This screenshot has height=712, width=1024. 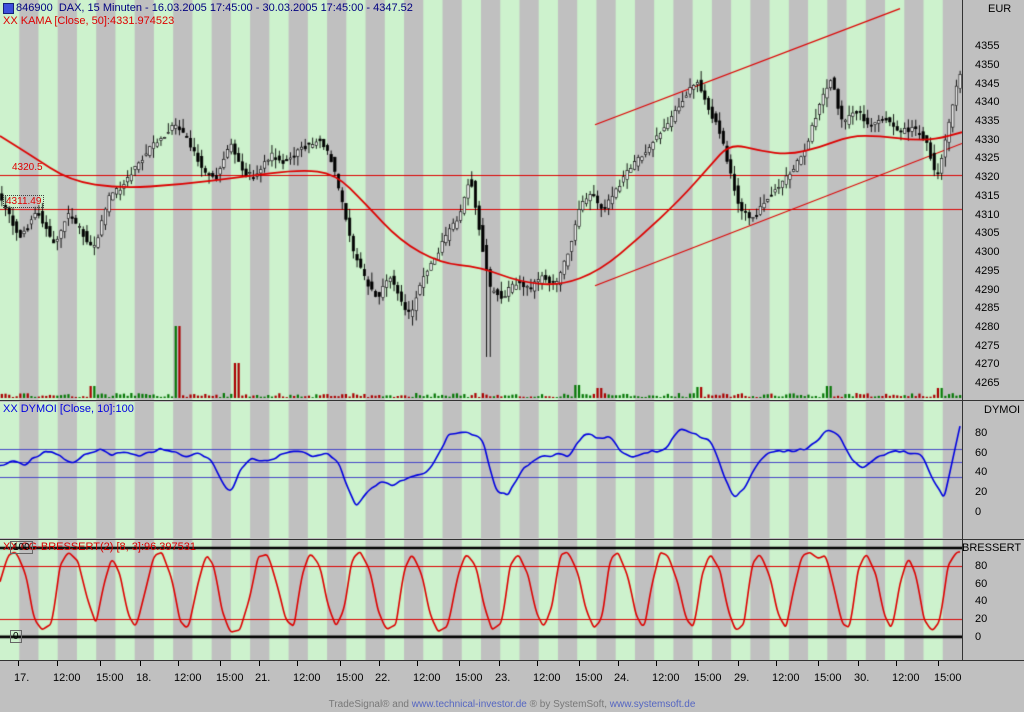 What do you see at coordinates (503, 678) in the screenshot?
I see `x-axis-label: 23.` at bounding box center [503, 678].